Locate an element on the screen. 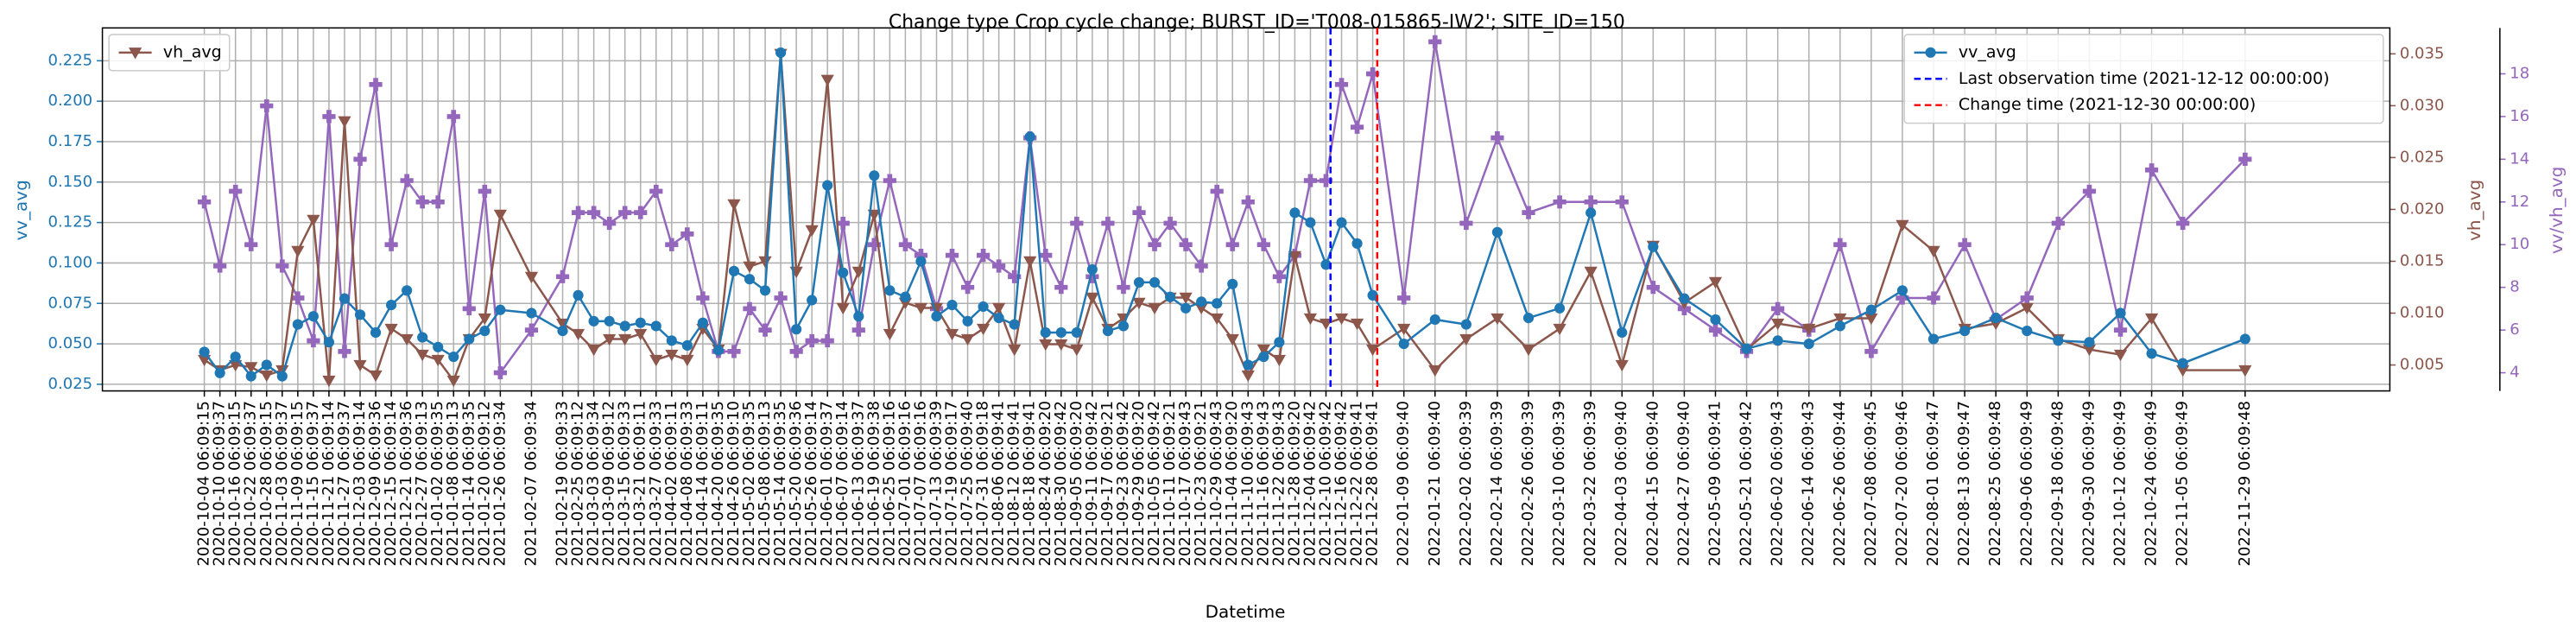 The width and height of the screenshot is (2576, 634). x-tick-label: 2022-11-29 06:09:48 is located at coordinates (2245, 484).